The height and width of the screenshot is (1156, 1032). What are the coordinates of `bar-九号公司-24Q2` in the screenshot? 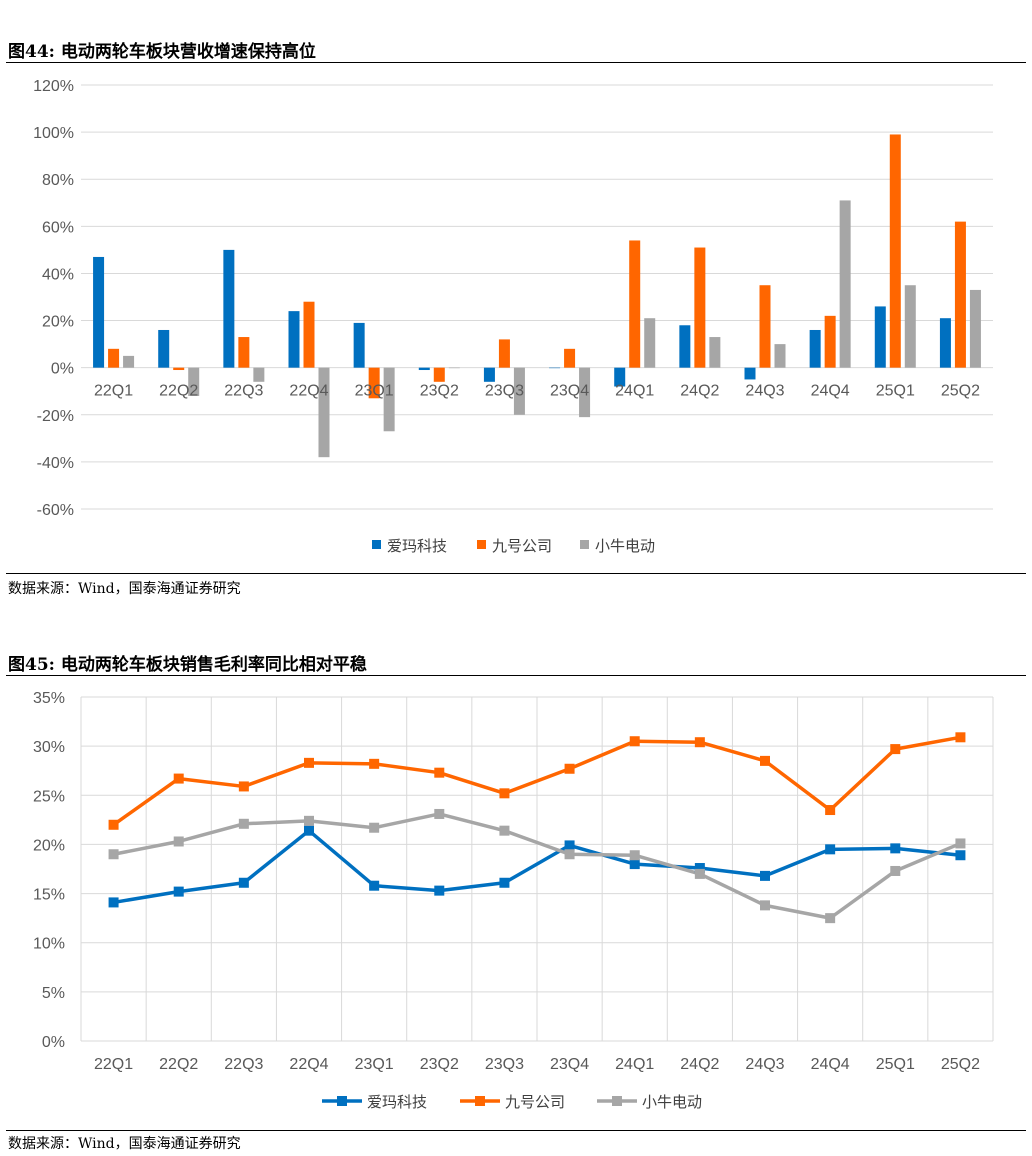 It's located at (700, 307).